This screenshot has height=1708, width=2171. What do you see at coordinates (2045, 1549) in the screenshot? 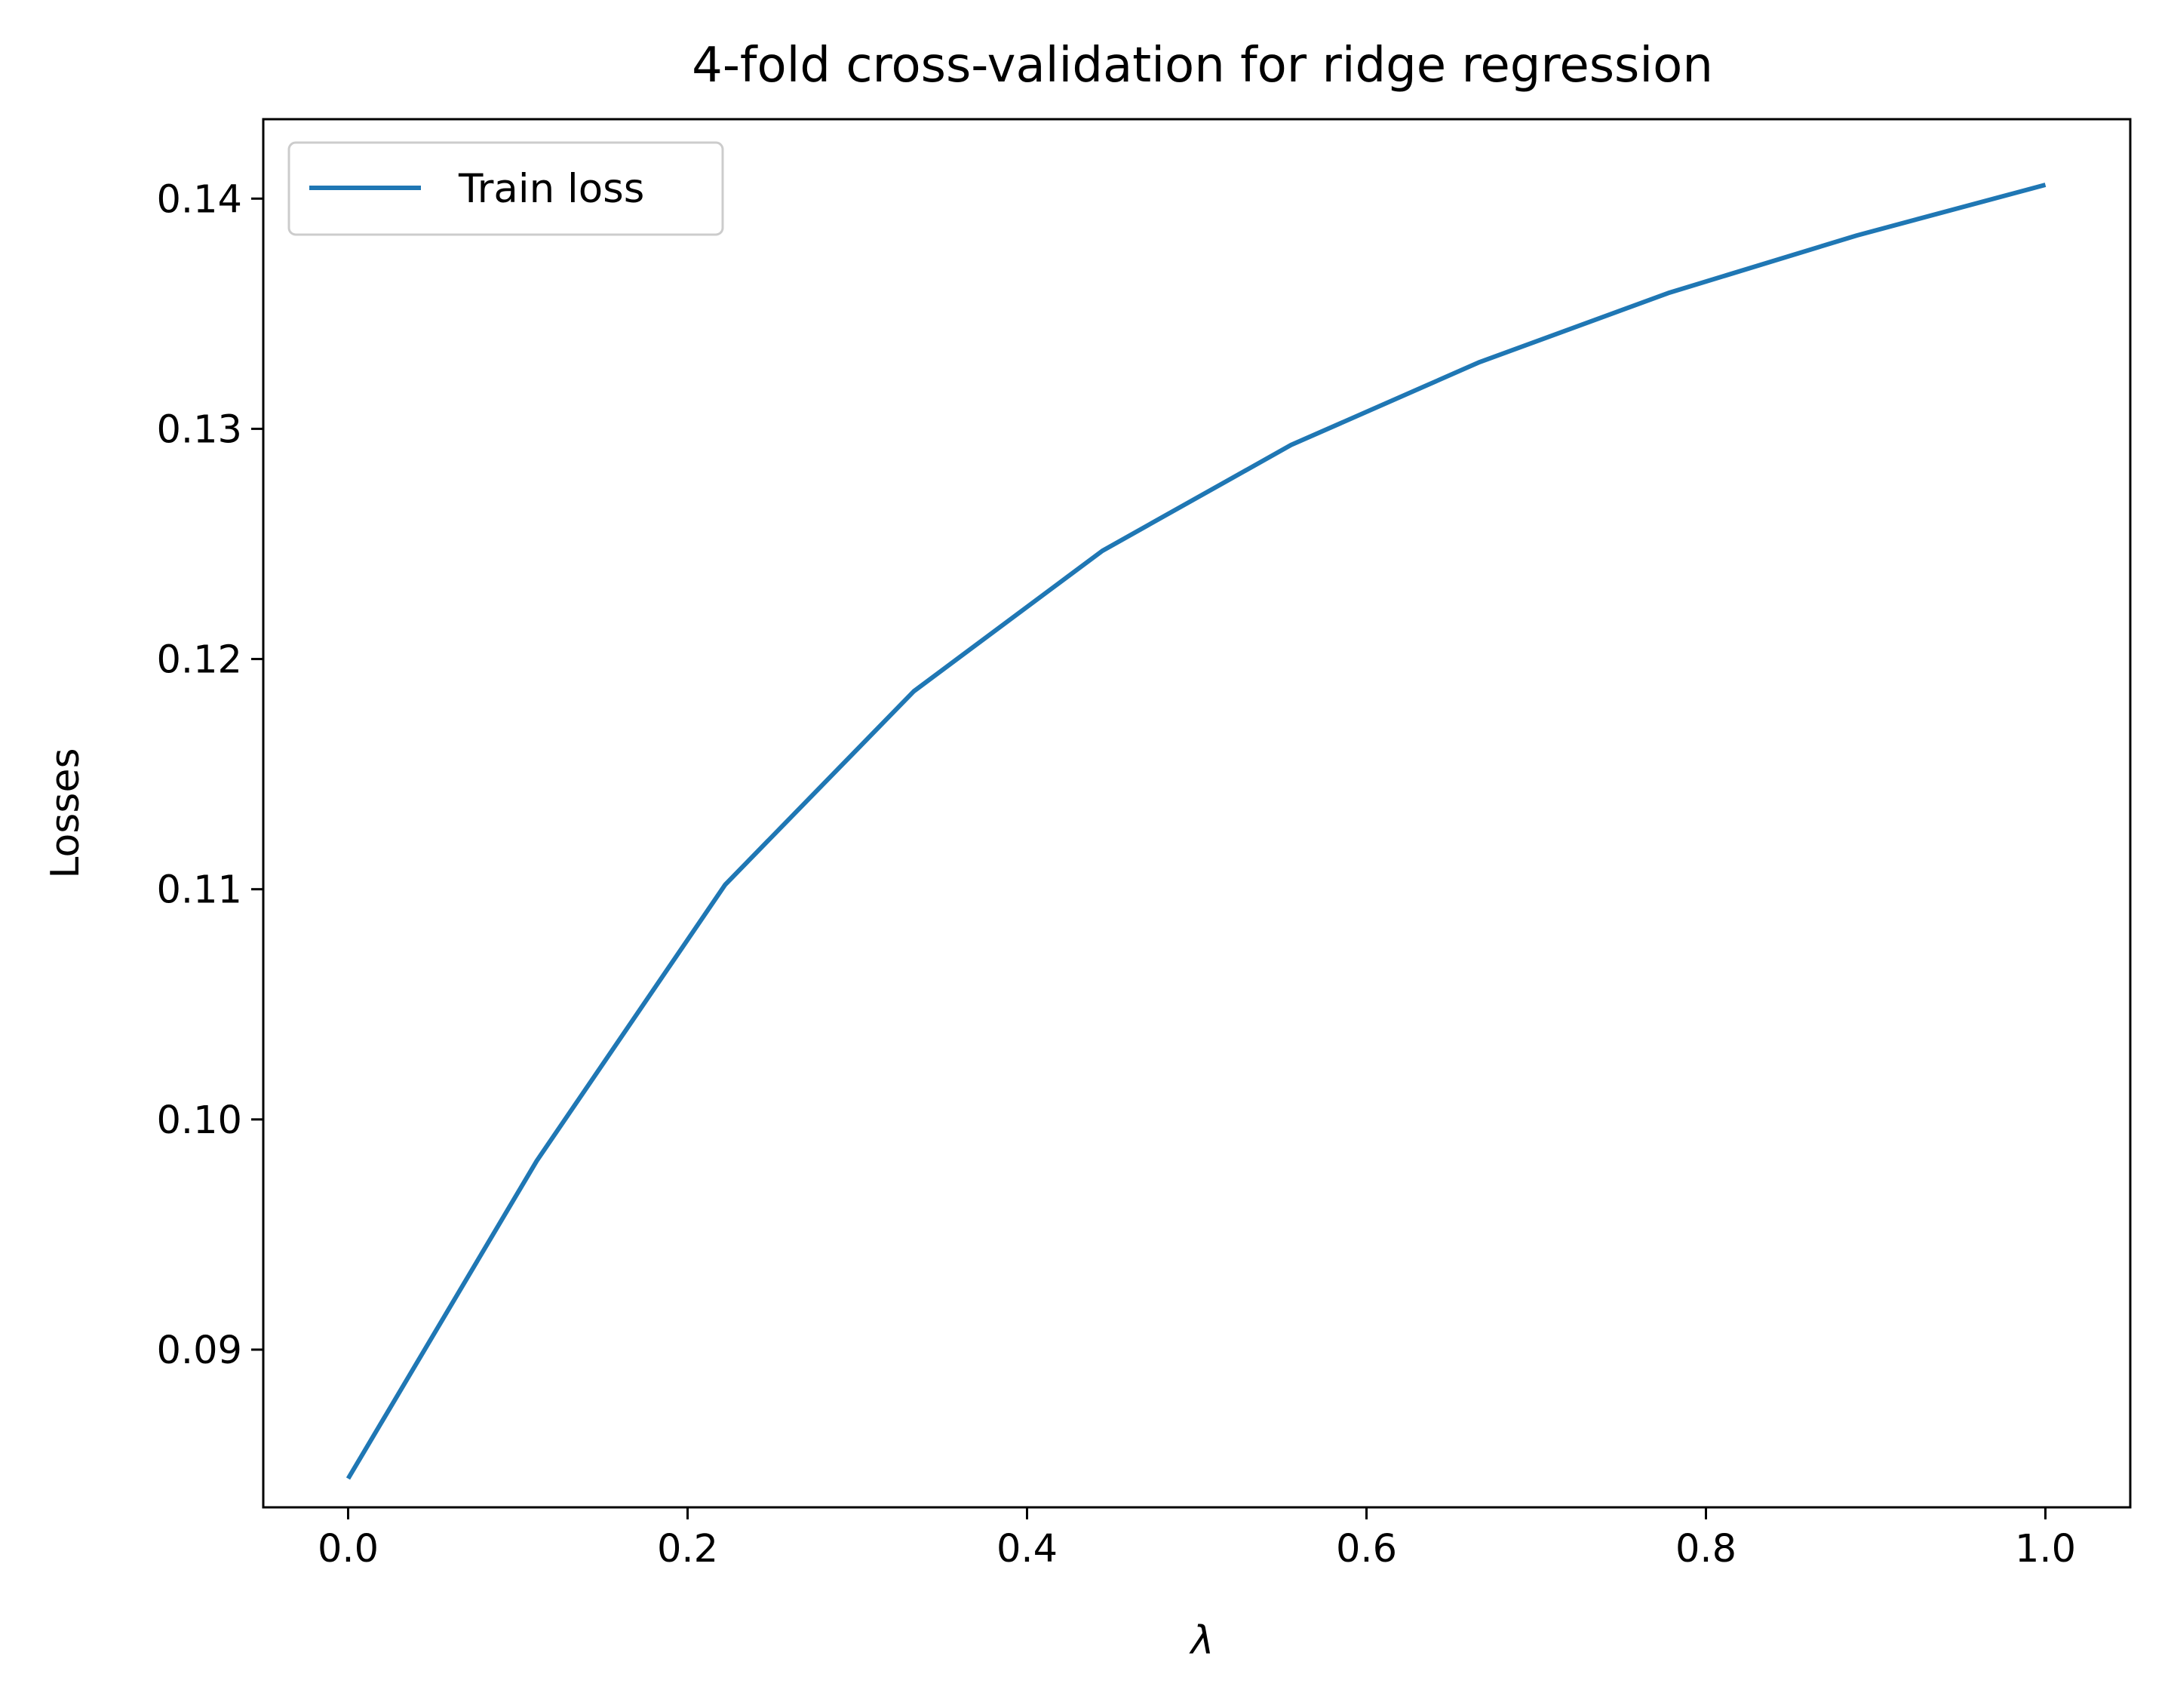
I see `x-tick-label: 1.0` at bounding box center [2045, 1549].